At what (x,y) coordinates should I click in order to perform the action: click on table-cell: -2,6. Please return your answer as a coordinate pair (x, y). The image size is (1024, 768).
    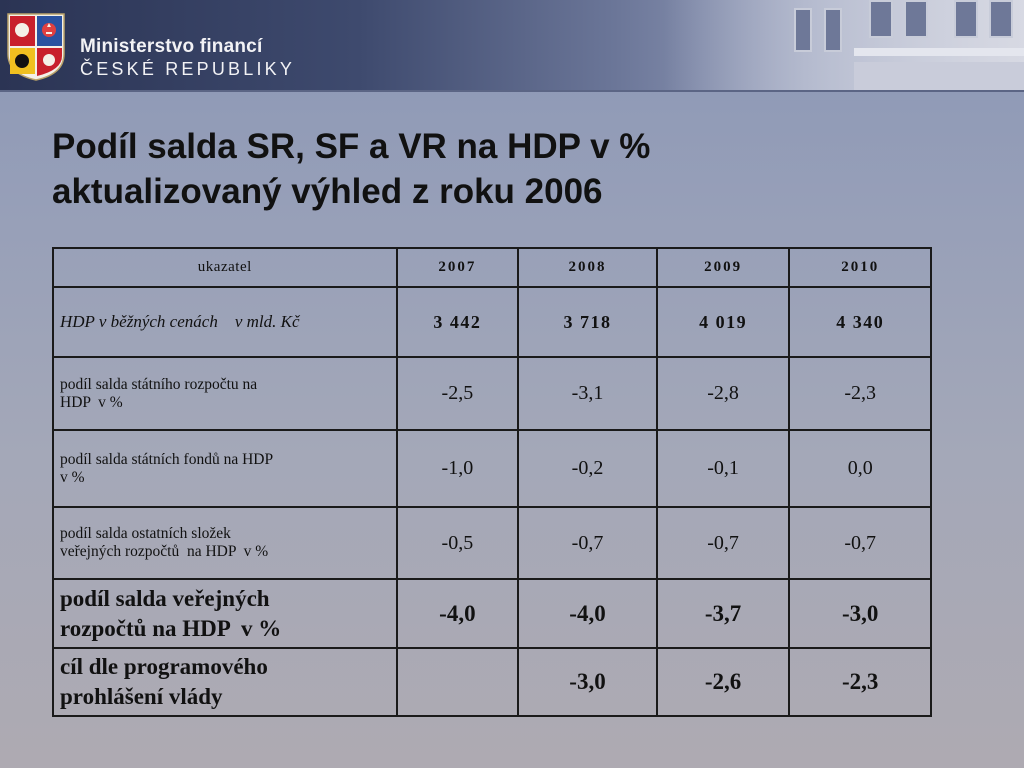
    Looking at the image, I should click on (723, 682).